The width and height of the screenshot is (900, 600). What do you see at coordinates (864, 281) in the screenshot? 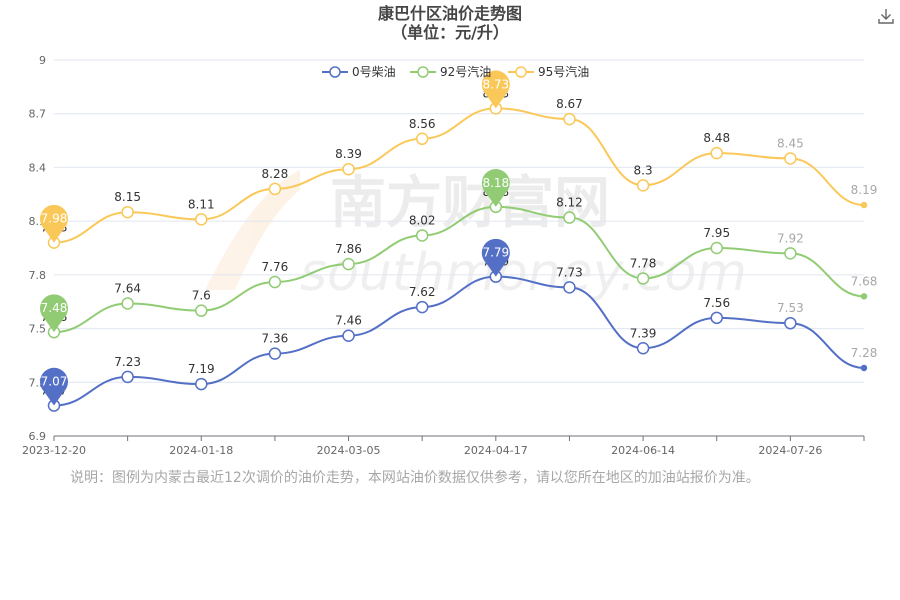
I see `data-label: 7.68` at bounding box center [864, 281].